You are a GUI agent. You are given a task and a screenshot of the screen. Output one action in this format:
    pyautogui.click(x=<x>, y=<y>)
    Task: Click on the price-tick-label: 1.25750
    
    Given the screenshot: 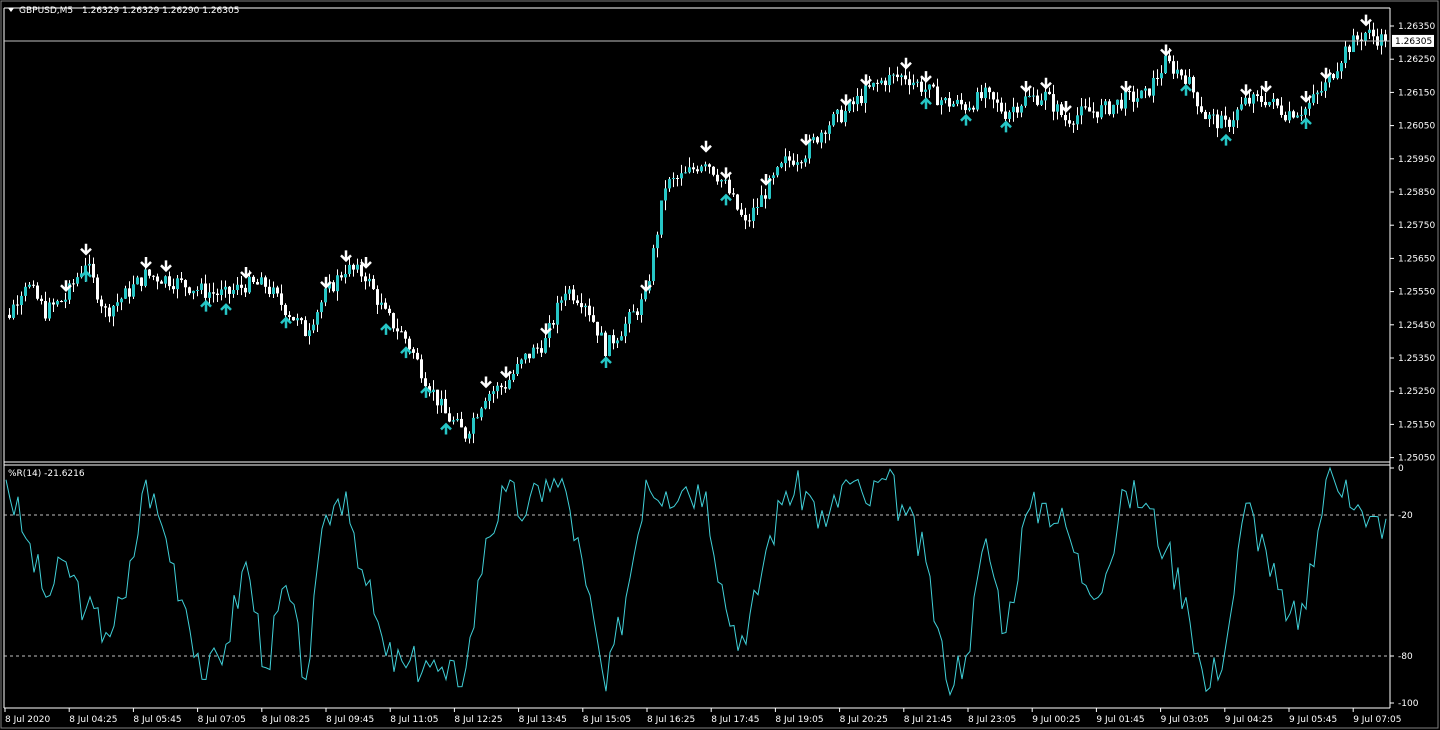 What is the action you would take?
    pyautogui.click(x=1416, y=226)
    